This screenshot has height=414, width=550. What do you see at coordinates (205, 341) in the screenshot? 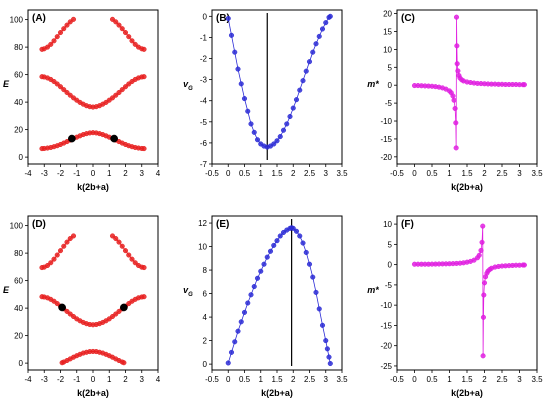
I see `y-tick-label: 2` at bounding box center [205, 341].